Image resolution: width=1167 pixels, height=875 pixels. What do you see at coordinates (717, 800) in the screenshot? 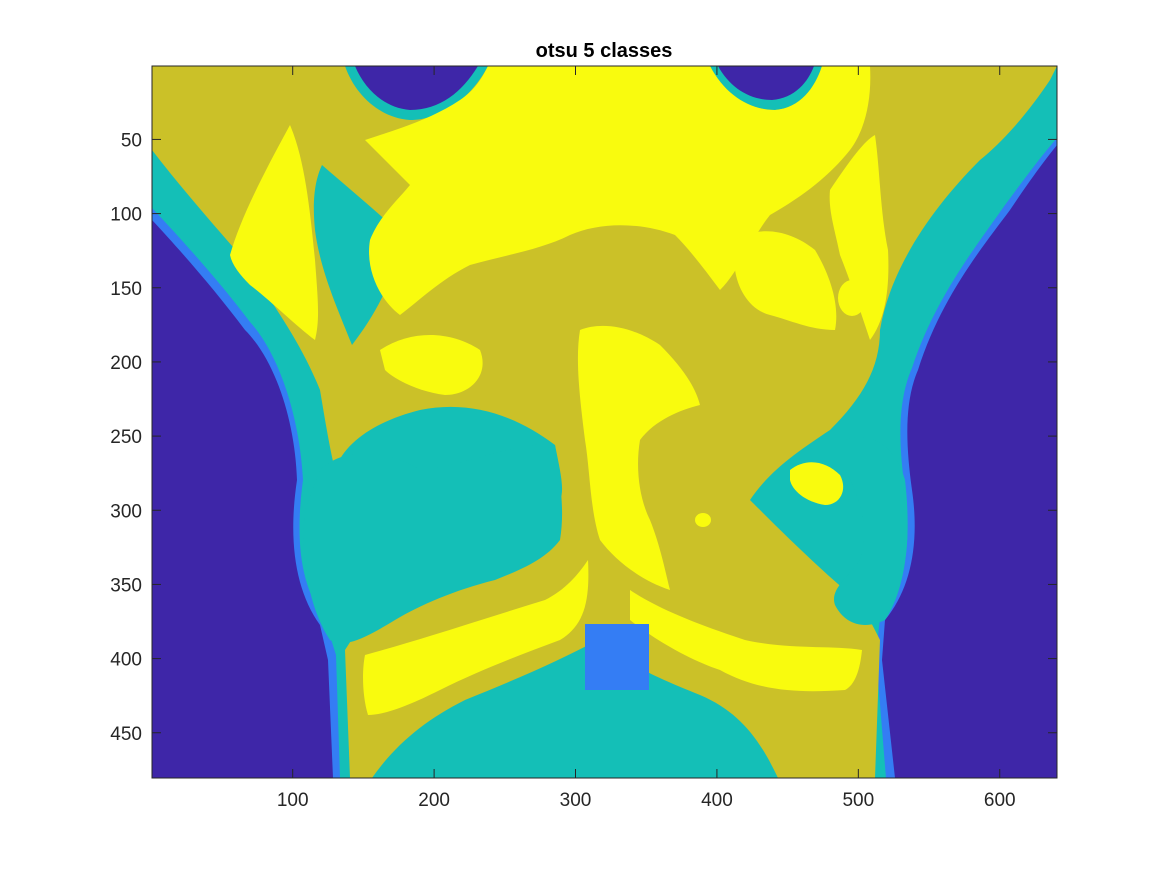
I see `x-tick-label: 400` at bounding box center [717, 800].